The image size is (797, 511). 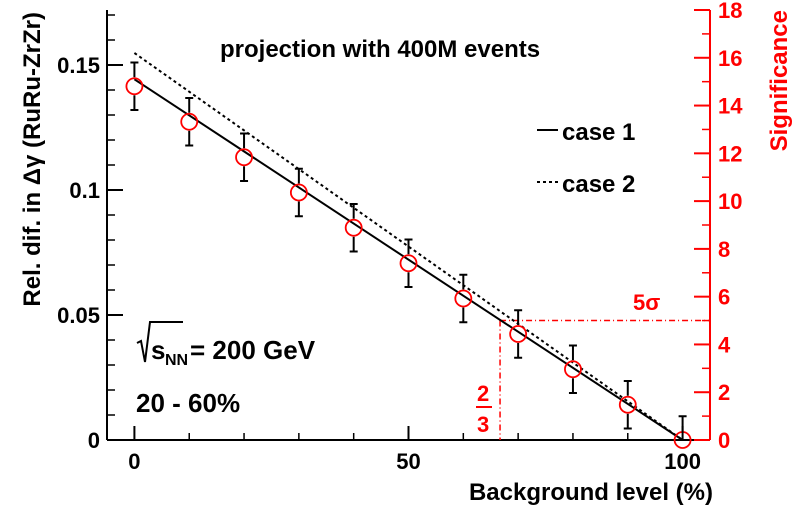 I want to click on centrality-label: 20 - 60%, so click(x=188, y=403).